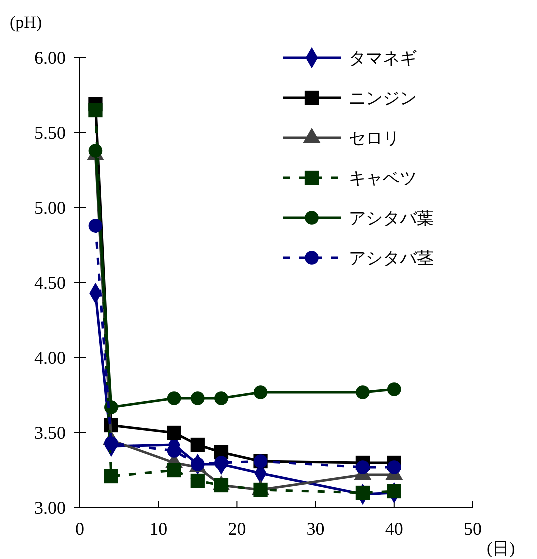 The image size is (537, 559). I want to click on x-tick-label: 0, so click(80, 528).